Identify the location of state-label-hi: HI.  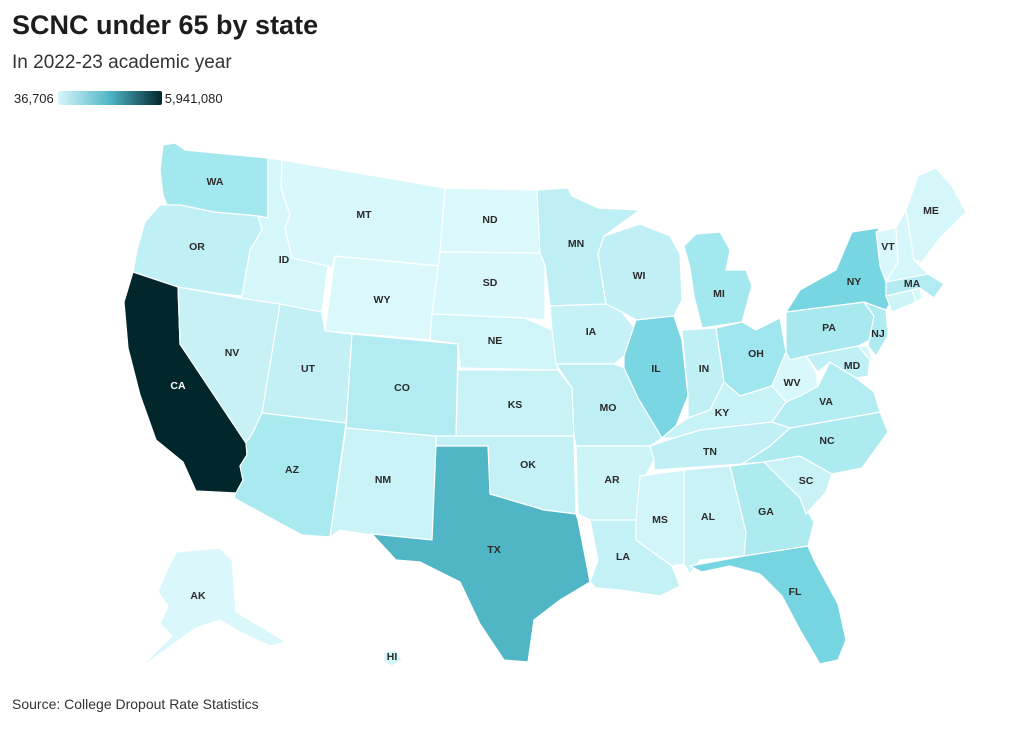
(392, 657).